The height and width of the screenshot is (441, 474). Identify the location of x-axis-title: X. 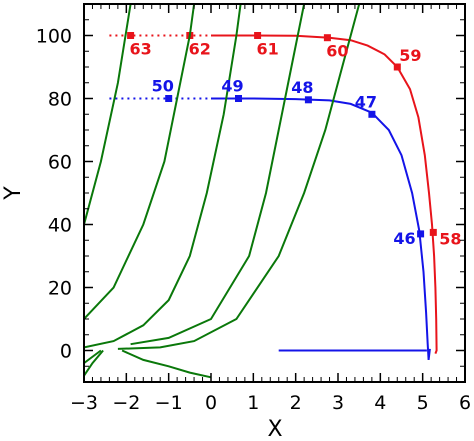
(274, 429).